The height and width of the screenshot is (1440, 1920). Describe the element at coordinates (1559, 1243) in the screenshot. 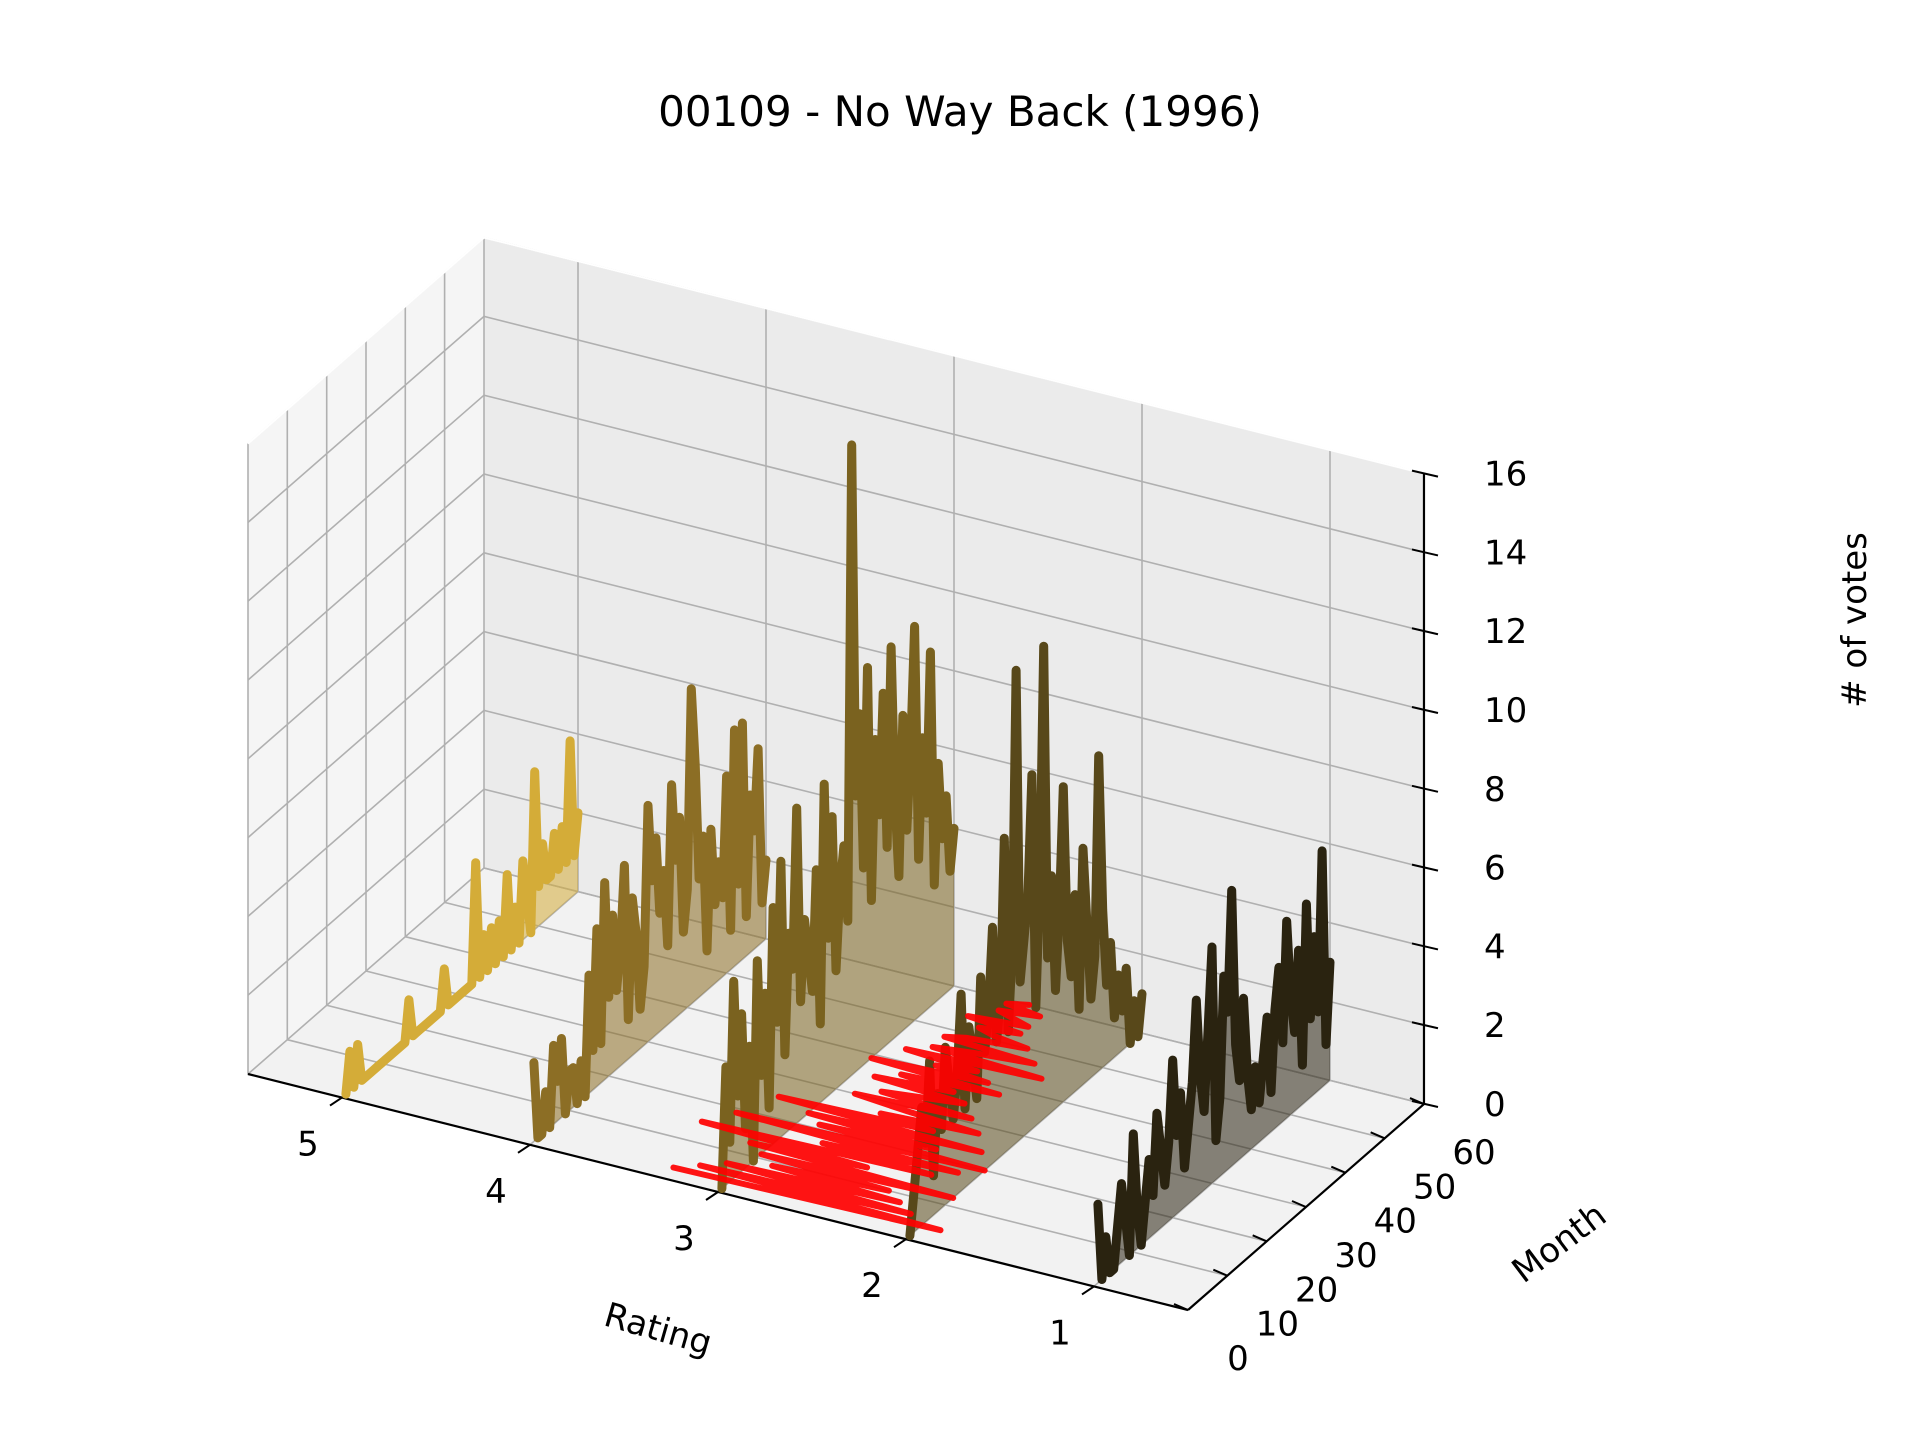

I see `y-axis-label: Month` at that location.